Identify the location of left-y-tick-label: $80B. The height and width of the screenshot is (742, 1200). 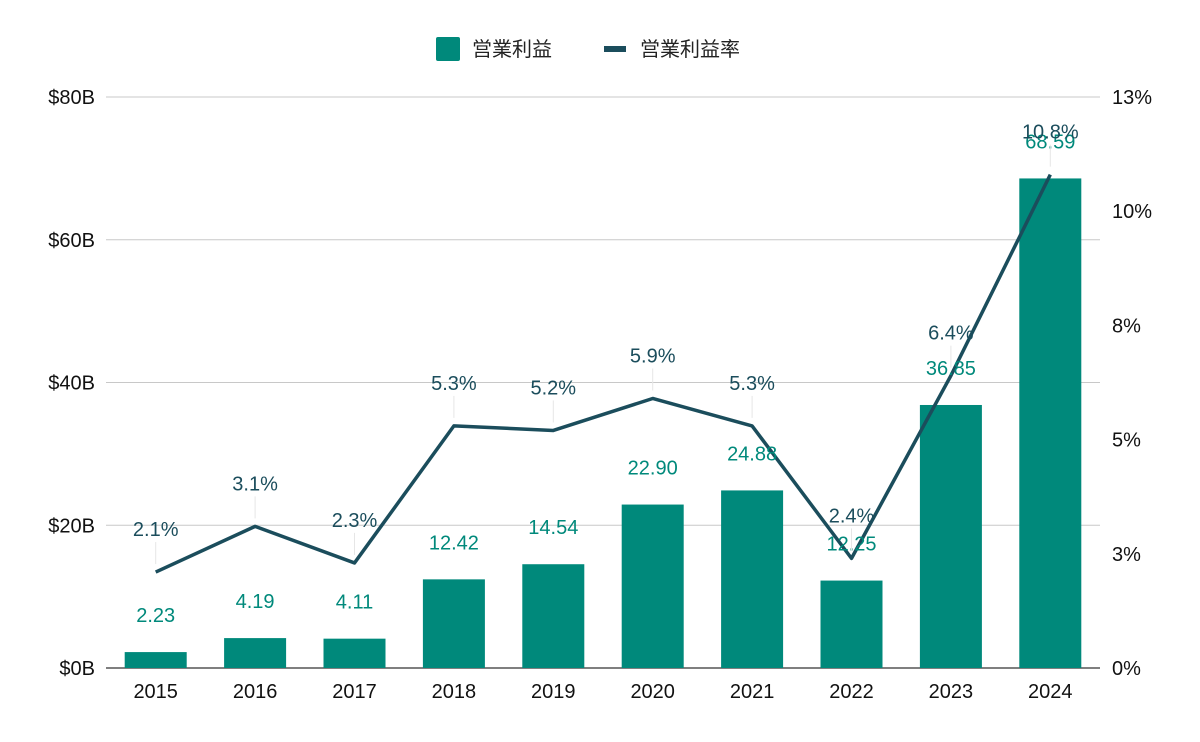
(71, 98).